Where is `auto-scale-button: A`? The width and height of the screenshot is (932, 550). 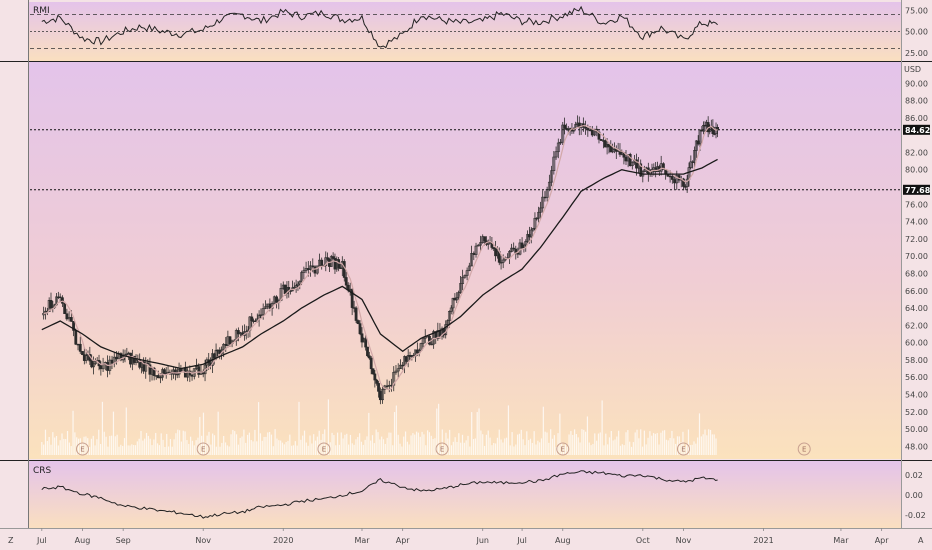 auto-scale-button: A is located at coordinates (921, 540).